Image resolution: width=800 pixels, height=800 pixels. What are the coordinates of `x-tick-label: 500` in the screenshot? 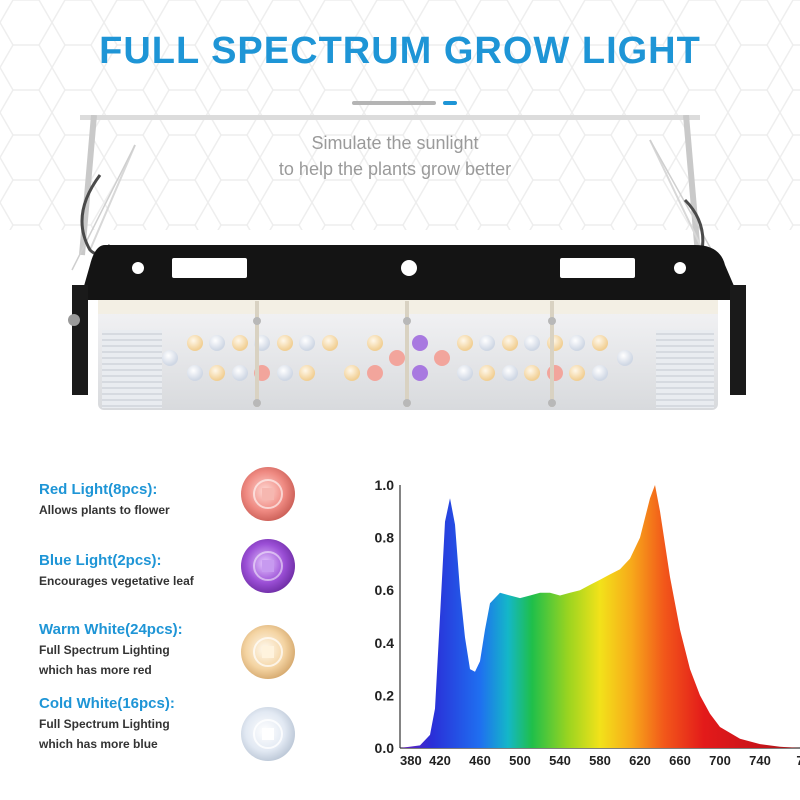 It's located at (520, 760).